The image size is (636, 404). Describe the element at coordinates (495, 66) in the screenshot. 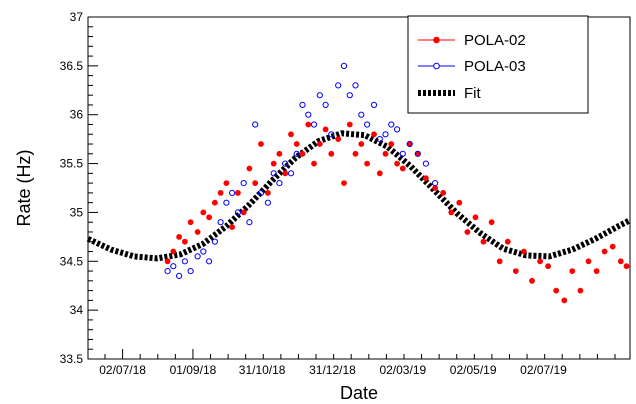

I see `legend-label-pola-03: POLA-03` at that location.